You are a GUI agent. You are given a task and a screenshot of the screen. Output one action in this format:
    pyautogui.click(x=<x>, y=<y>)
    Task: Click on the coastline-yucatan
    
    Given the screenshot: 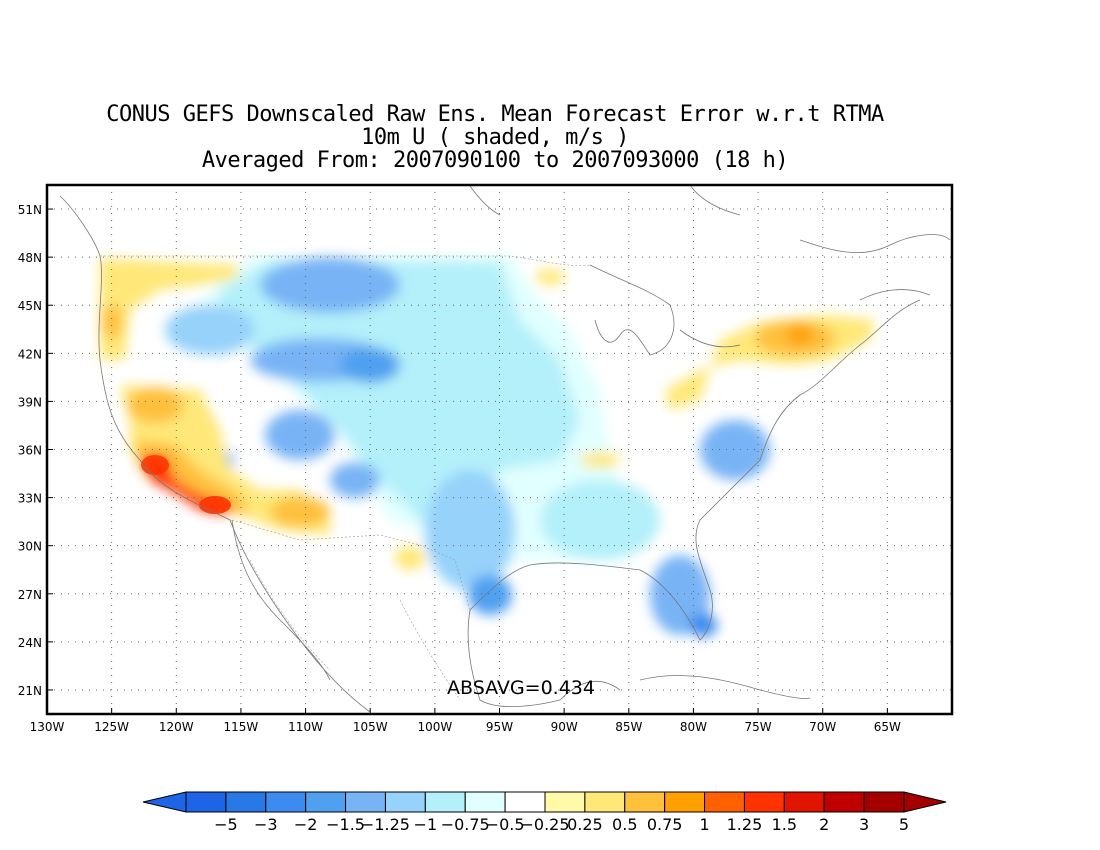 What is the action you would take?
    pyautogui.click(x=590, y=691)
    